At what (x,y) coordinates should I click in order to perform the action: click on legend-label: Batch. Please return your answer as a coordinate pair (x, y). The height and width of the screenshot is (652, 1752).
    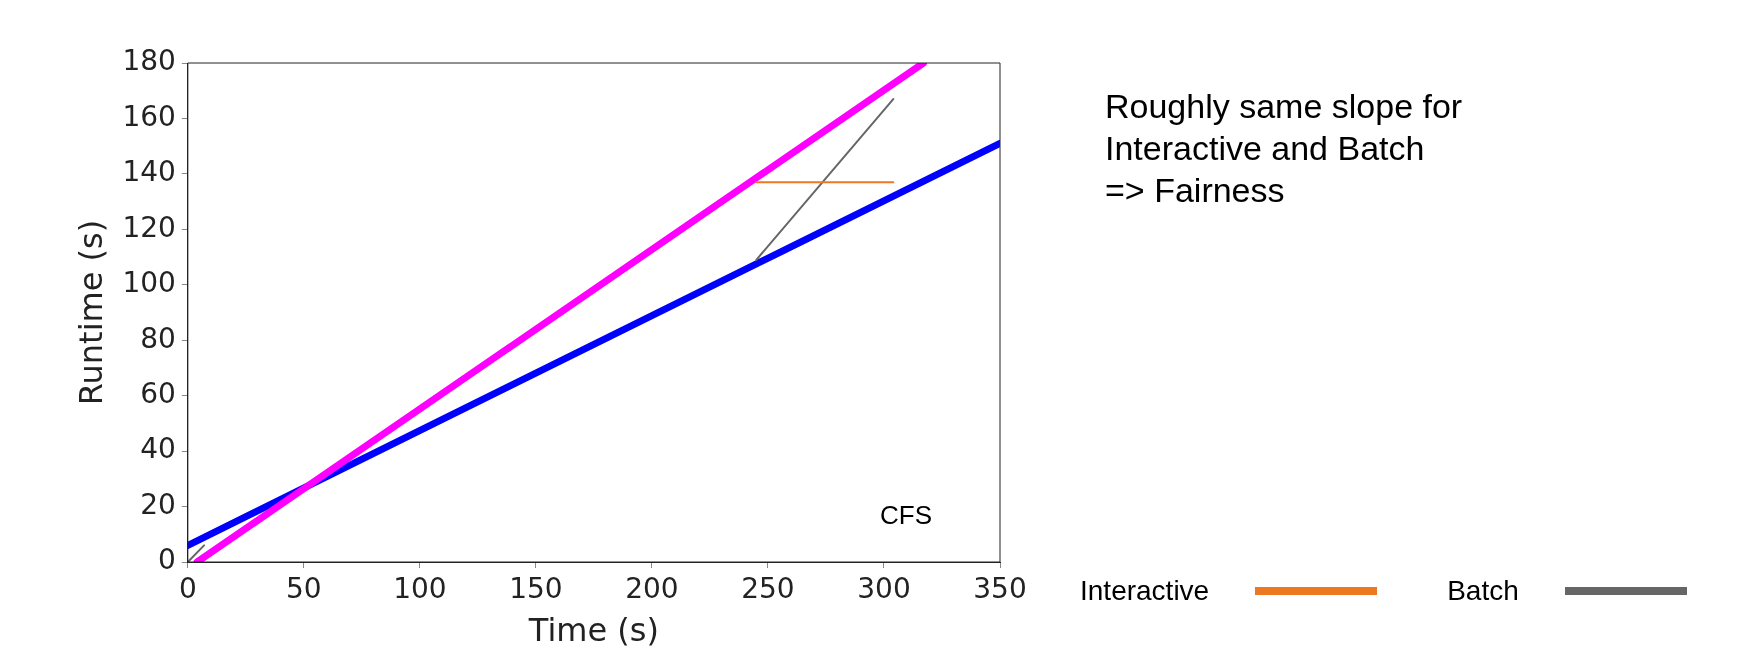
    Looking at the image, I should click on (1483, 591).